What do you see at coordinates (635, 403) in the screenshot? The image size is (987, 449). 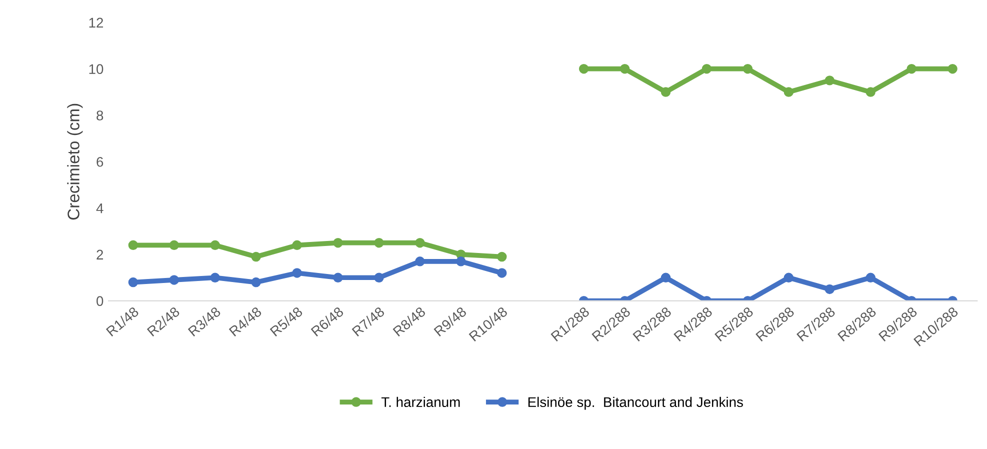 I see `legend-label: Elsinöe sp. Bitancourt and Jenkins` at bounding box center [635, 403].